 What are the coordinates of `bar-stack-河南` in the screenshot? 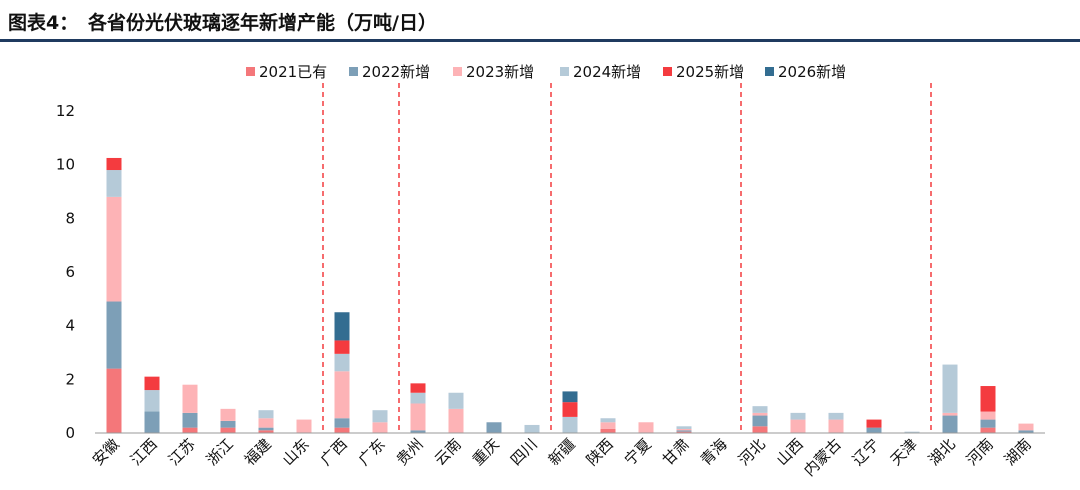 It's located at (988, 409).